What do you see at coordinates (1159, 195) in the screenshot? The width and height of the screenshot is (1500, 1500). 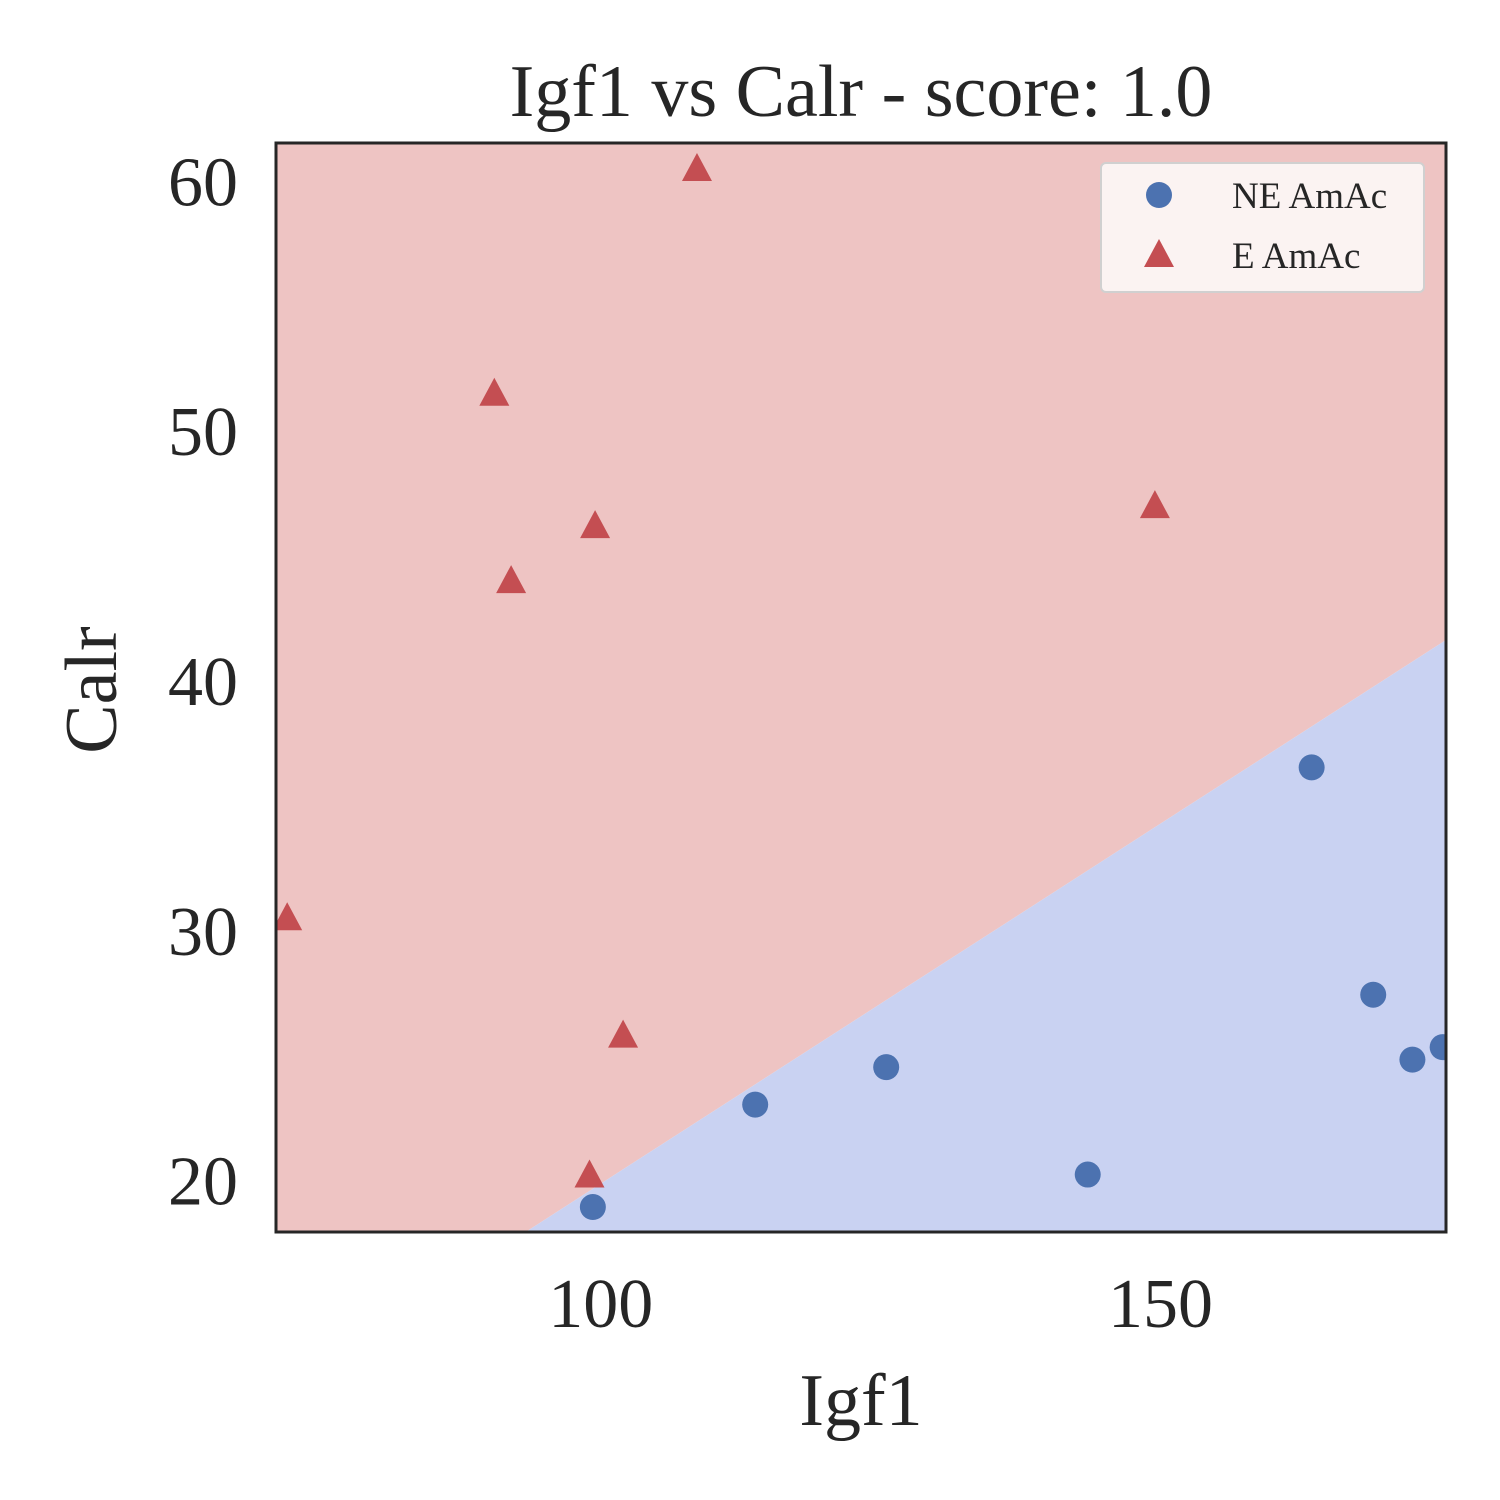 I see `legend-marker-ne-amac` at bounding box center [1159, 195].